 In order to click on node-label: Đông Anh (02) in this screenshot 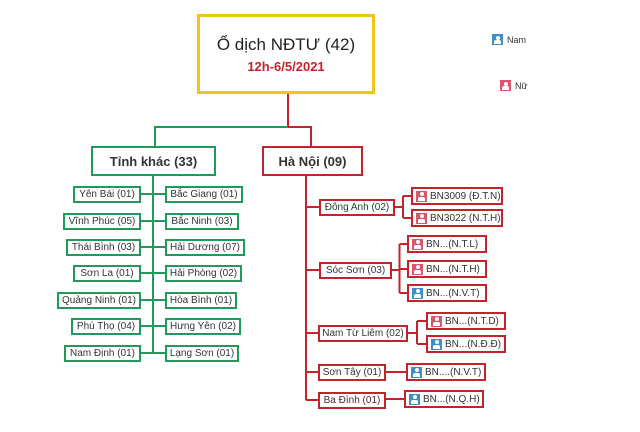, I will do `click(357, 207)`.